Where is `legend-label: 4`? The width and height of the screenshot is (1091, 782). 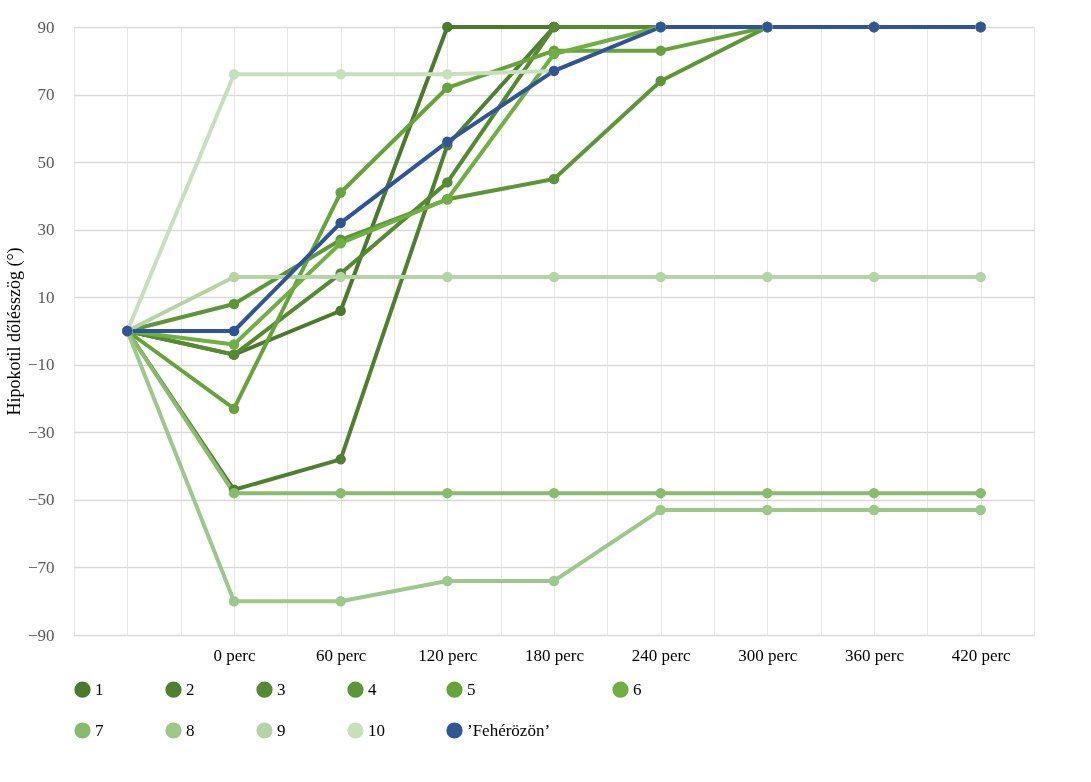 legend-label: 4 is located at coordinates (372, 689).